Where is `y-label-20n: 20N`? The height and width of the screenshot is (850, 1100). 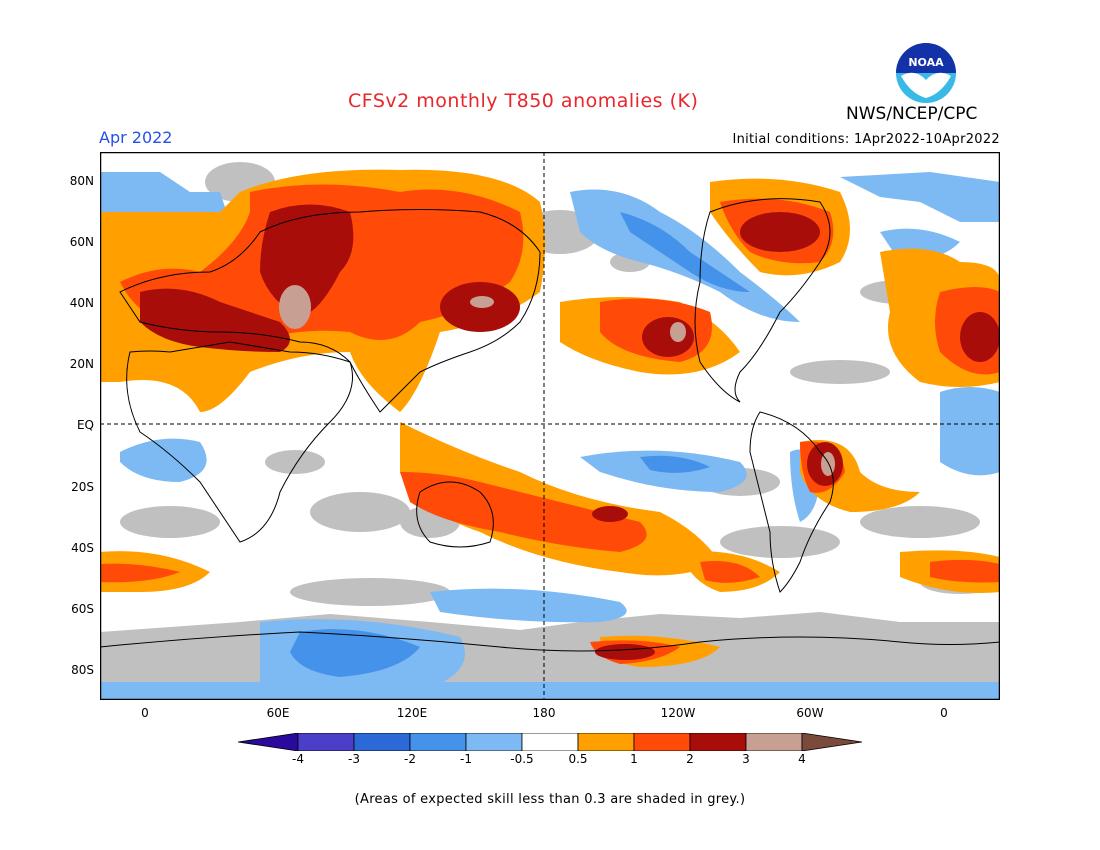 y-label-20n: 20N is located at coordinates (81, 364).